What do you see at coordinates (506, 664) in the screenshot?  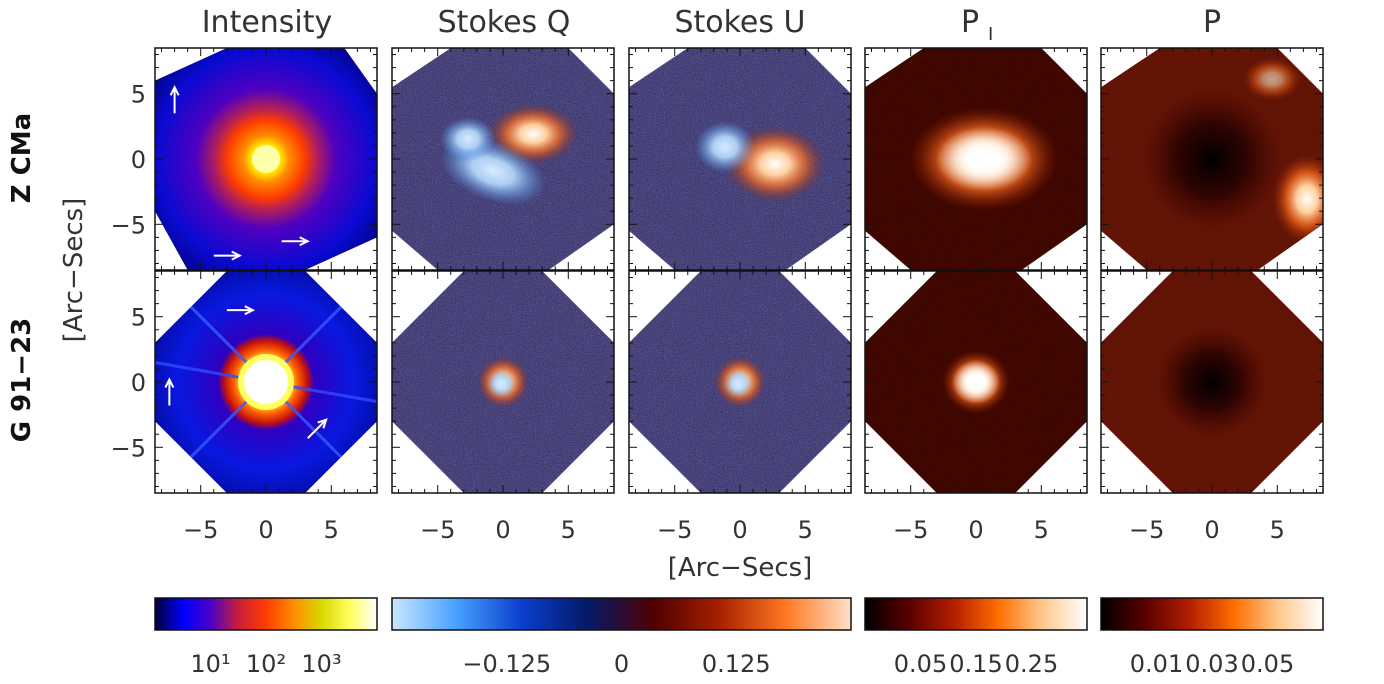 I see `colorbar-stokes-label: −0.125` at bounding box center [506, 664].